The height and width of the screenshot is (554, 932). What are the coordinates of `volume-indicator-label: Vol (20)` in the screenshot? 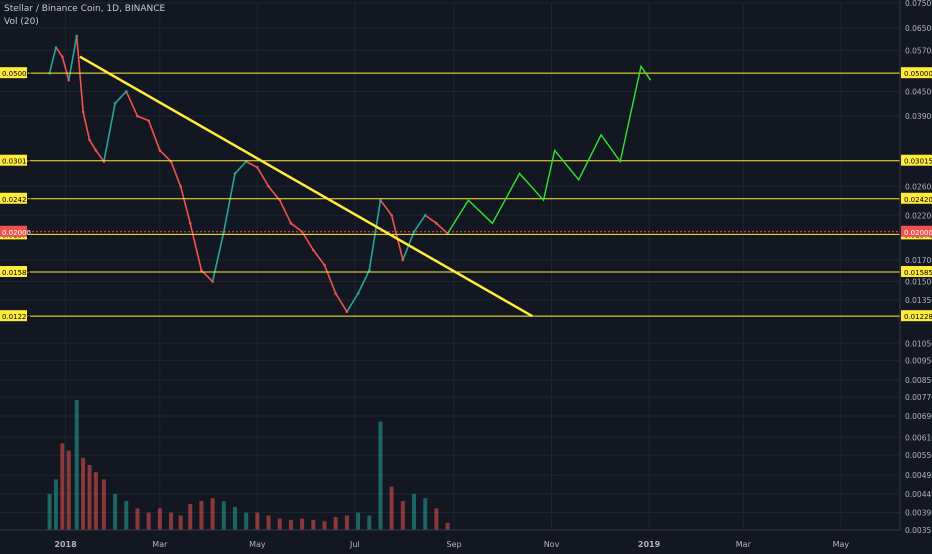 It's located at (21, 22).